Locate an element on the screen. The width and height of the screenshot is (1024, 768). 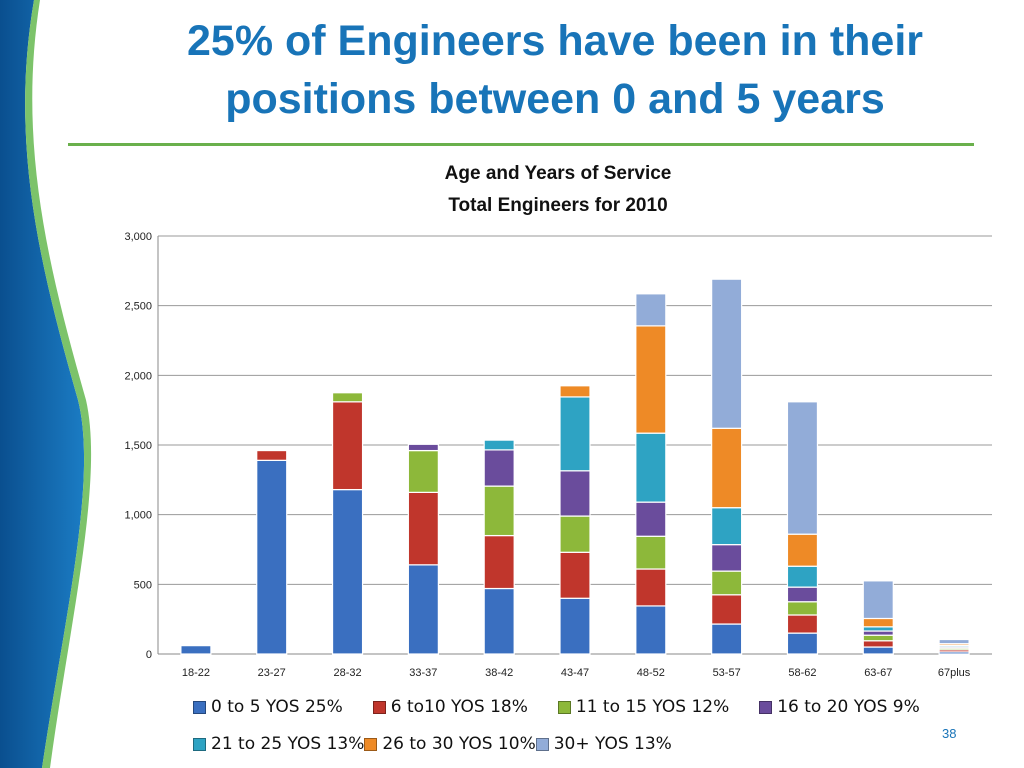
legend-label: 16 to 20 YOS 9% is located at coordinates (848, 707).